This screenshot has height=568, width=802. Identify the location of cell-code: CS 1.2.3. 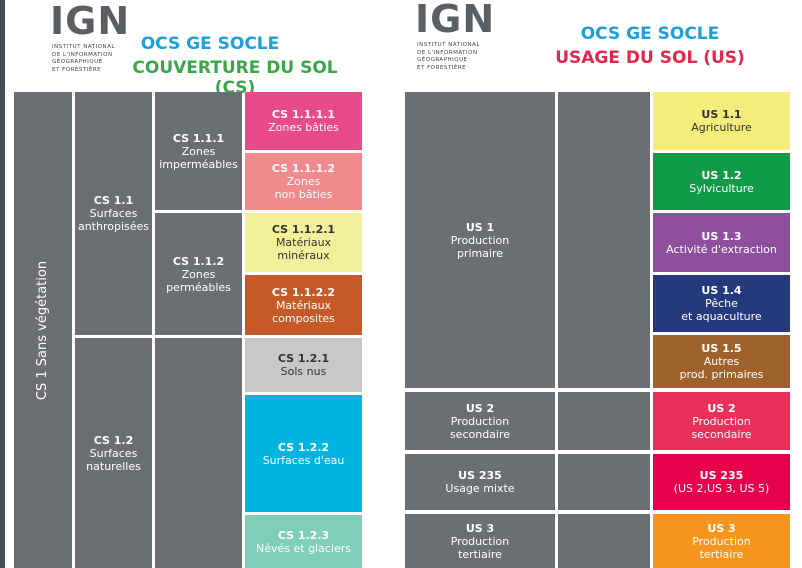
(303, 535).